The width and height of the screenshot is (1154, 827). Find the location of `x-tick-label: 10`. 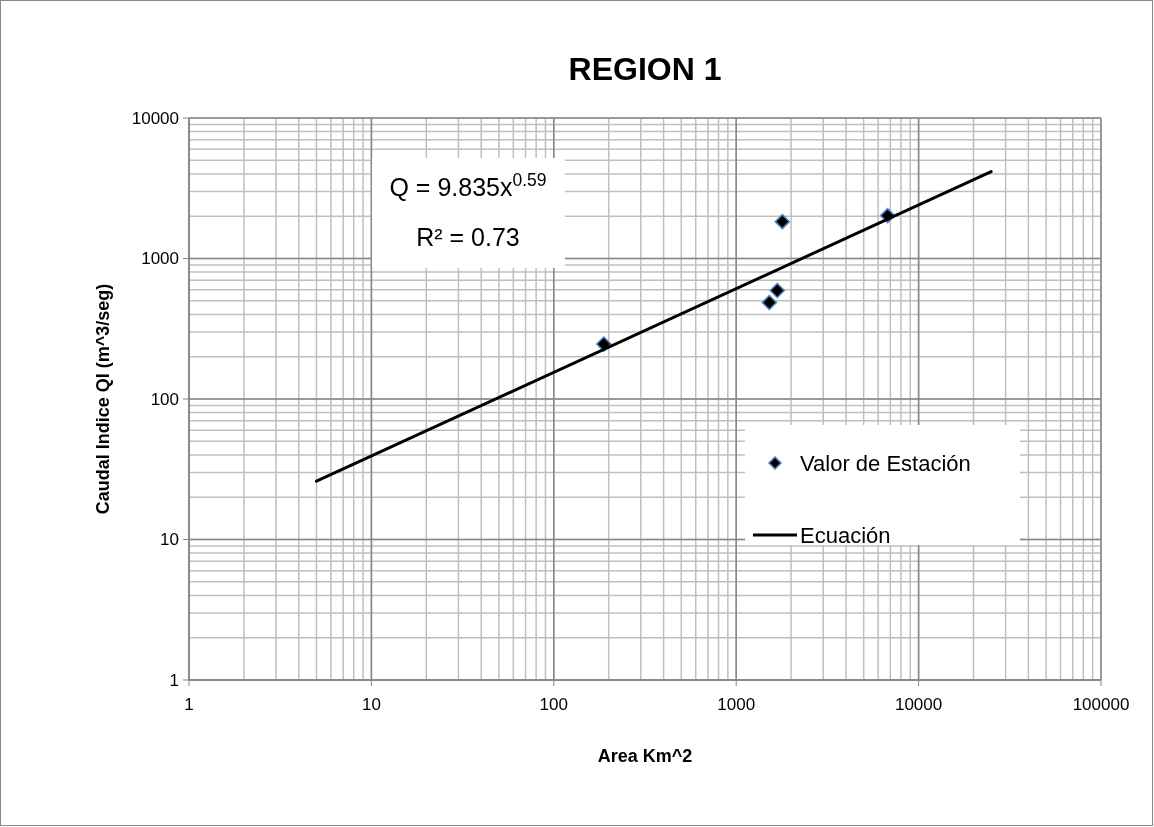

x-tick-label: 10 is located at coordinates (371, 704).